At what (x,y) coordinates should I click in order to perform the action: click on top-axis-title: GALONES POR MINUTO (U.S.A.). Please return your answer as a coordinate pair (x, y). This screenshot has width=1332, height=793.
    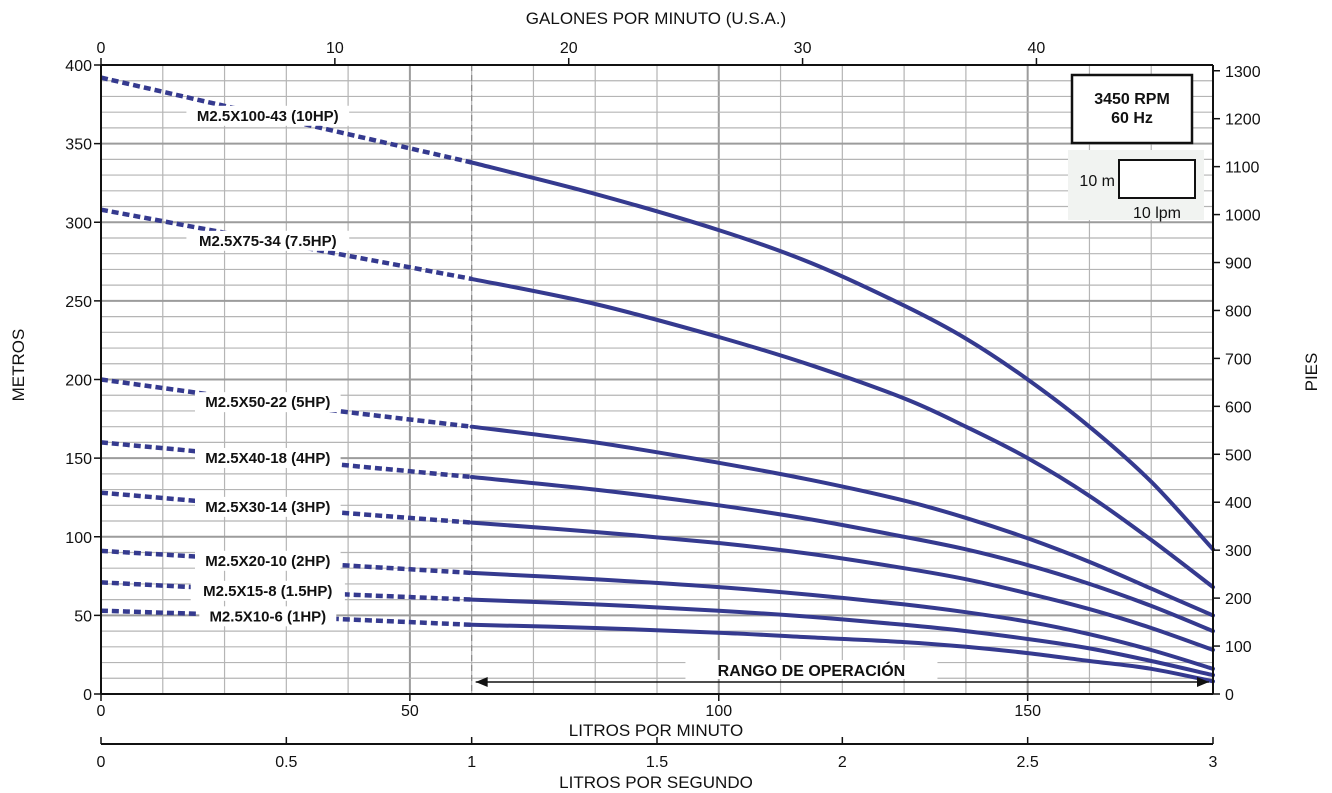
    Looking at the image, I should click on (656, 18).